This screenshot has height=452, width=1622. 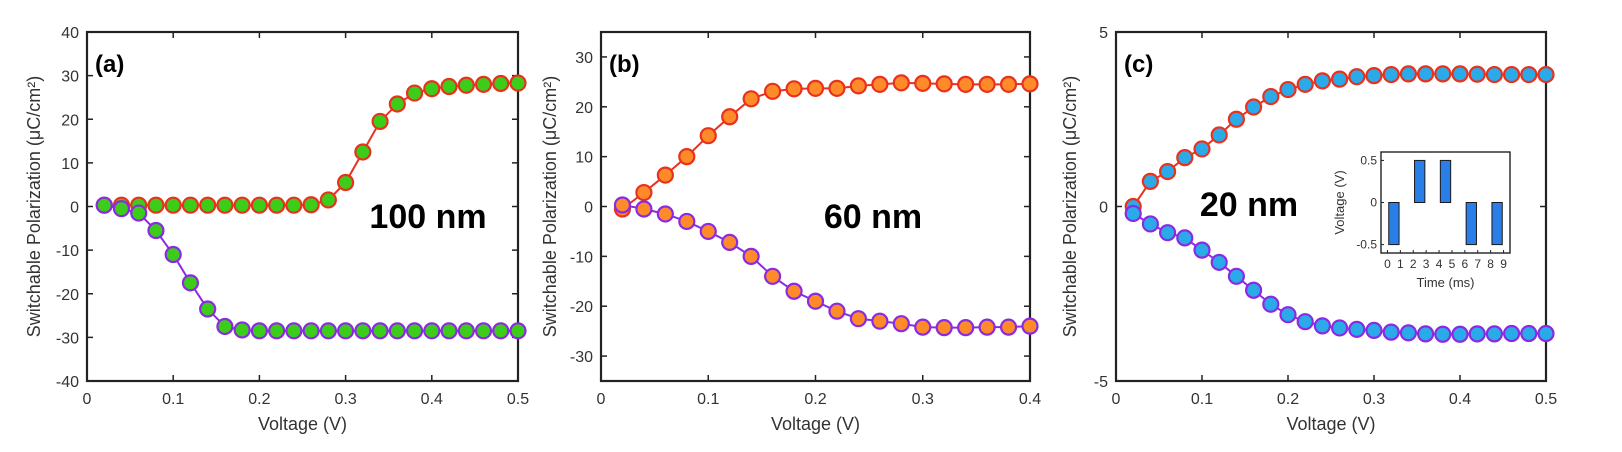 I want to click on x-tick-label: 0.4, so click(x=1030, y=399).